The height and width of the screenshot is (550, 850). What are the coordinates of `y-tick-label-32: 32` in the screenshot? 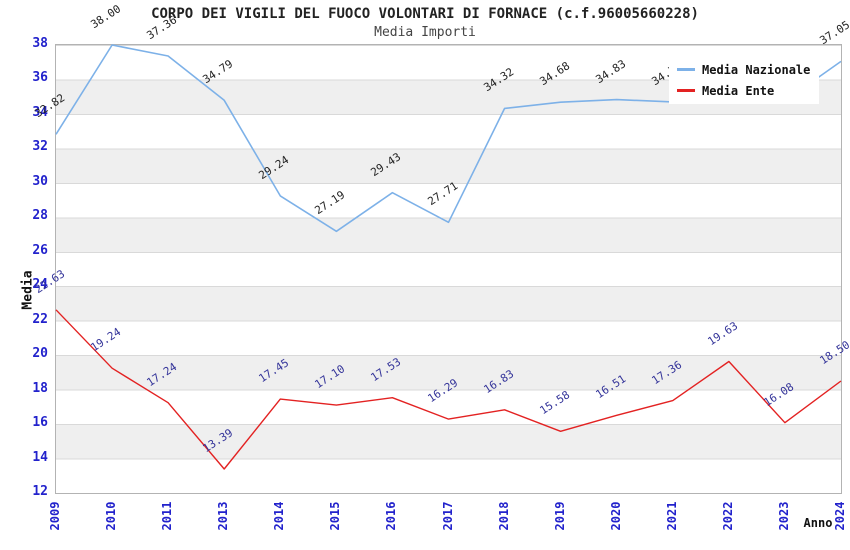 It's located at (40, 147).